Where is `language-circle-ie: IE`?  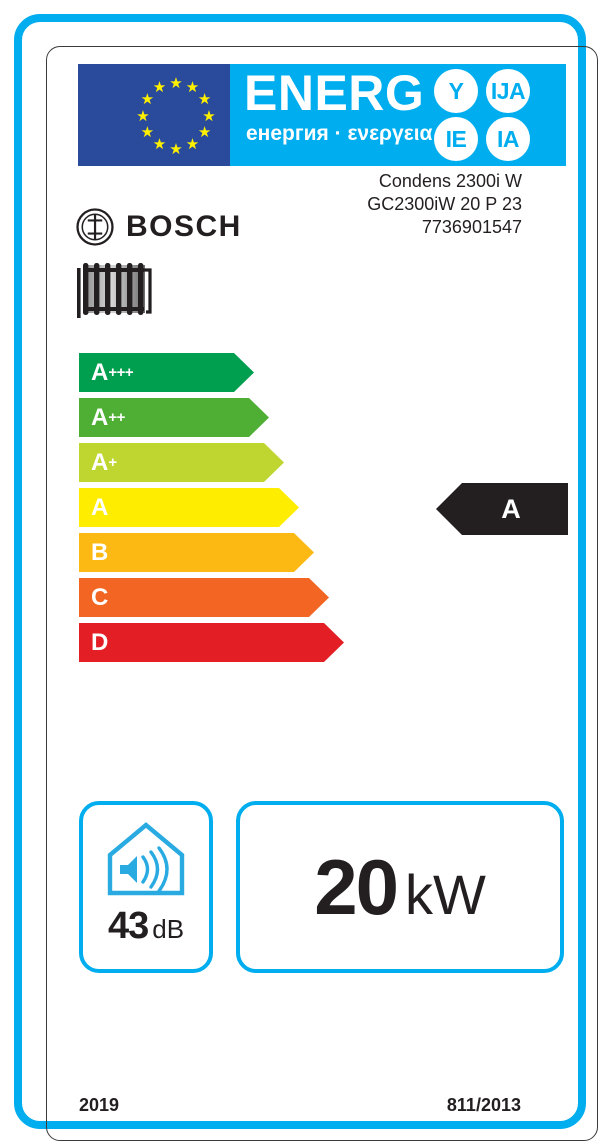 language-circle-ie: IE is located at coordinates (456, 139).